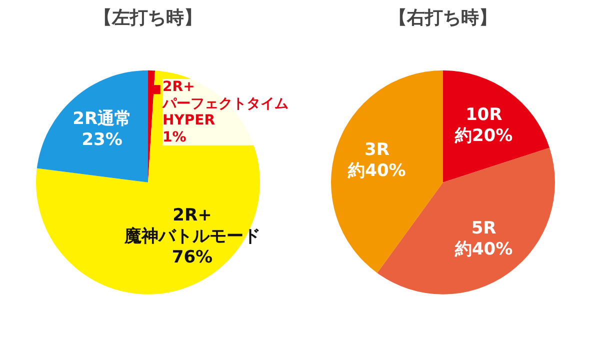  Describe the element at coordinates (191, 225) in the screenshot. I see `slice-label: 2R+魔神バトルモード` at that location.